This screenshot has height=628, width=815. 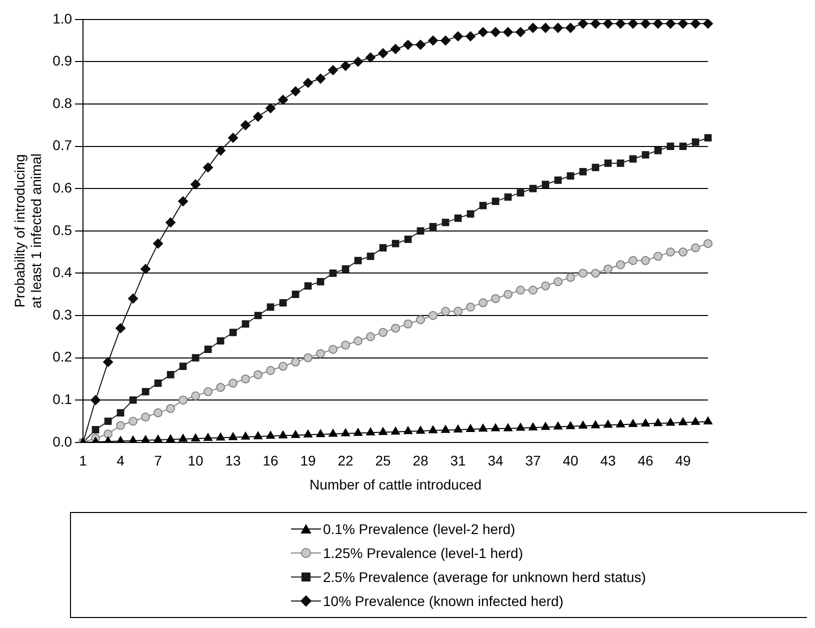 What do you see at coordinates (62, 356) in the screenshot?
I see `y-tick-label: 0.2` at bounding box center [62, 356].